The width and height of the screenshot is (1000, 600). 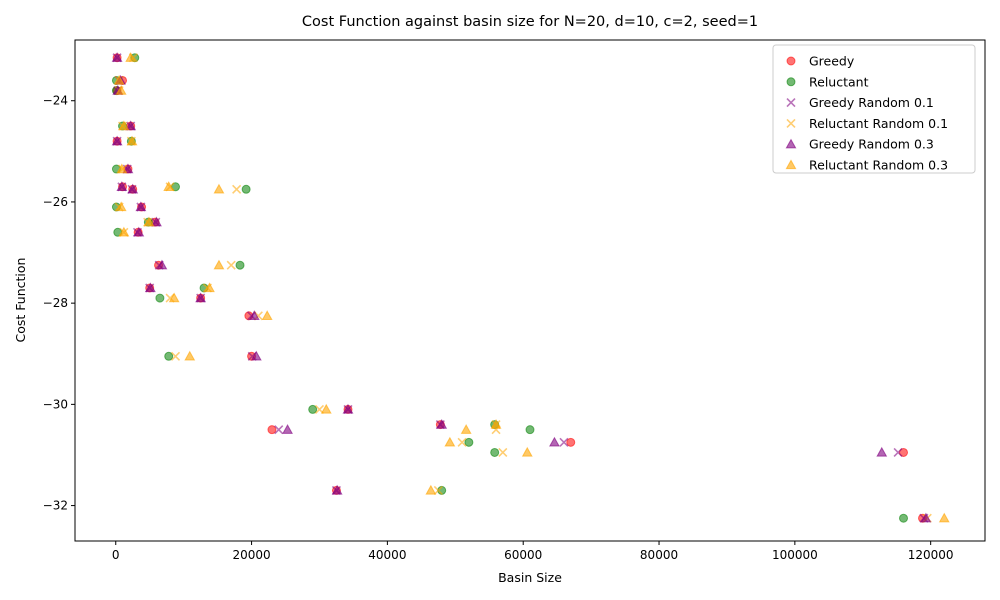 What do you see at coordinates (867, 123) in the screenshot?
I see `legend-entry: Reluctant Random 0.1` at bounding box center [867, 123].